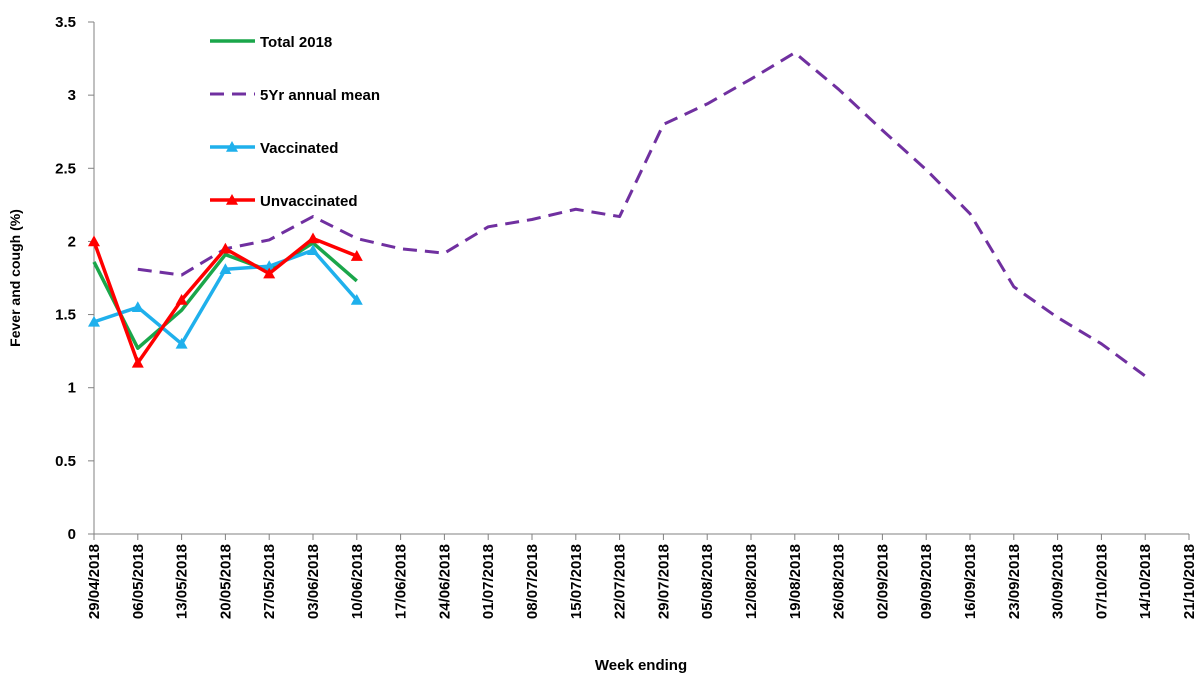 This screenshot has width=1203, height=683. Describe the element at coordinates (641, 665) in the screenshot. I see `x-axis-title: Week ending` at that location.